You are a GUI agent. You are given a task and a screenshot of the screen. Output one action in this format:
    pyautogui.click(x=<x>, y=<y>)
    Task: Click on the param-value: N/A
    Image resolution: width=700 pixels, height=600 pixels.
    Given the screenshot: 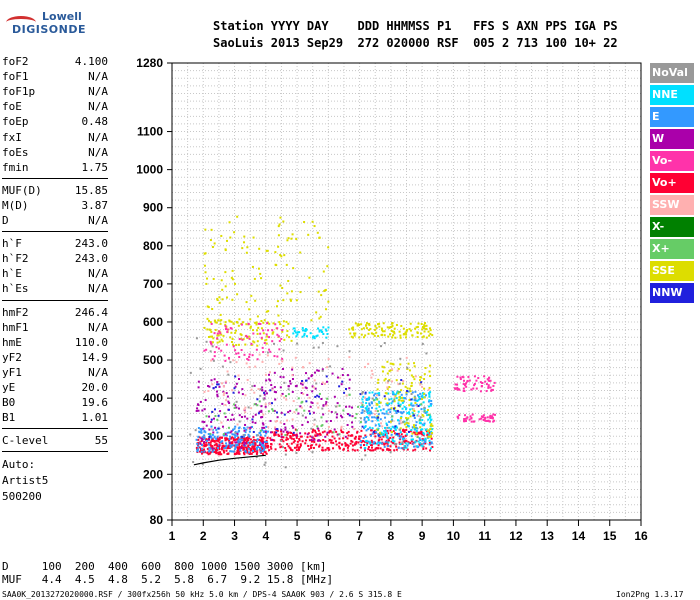 What is the action you would take?
    pyautogui.click(x=98, y=372)
    